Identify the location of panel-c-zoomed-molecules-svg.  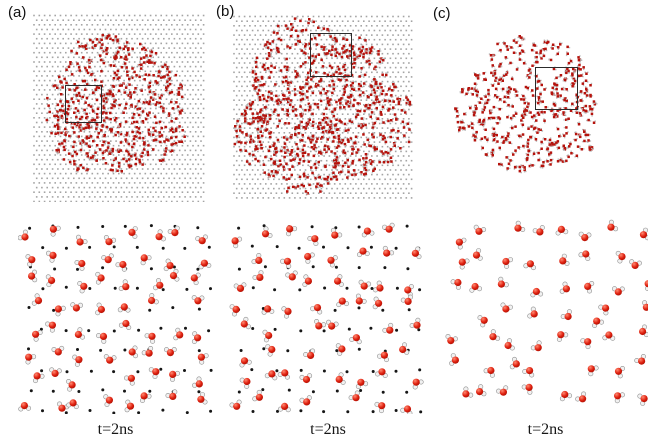
(546, 312).